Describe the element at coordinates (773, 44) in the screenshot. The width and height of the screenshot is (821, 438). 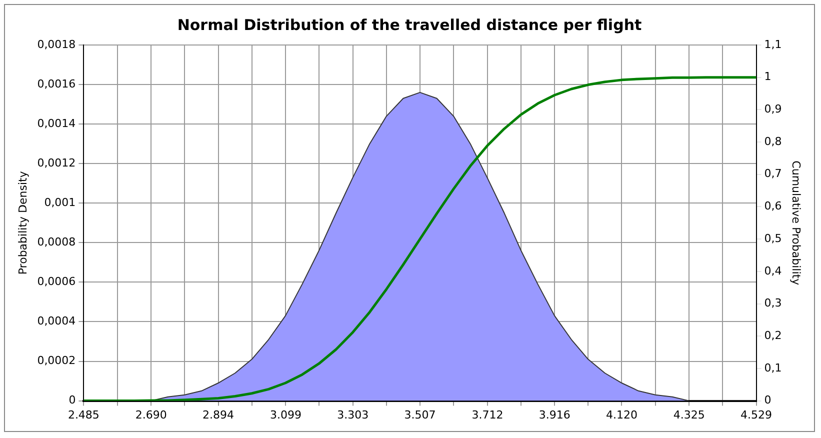
I see `y2-tick-label: 1,1` at that location.